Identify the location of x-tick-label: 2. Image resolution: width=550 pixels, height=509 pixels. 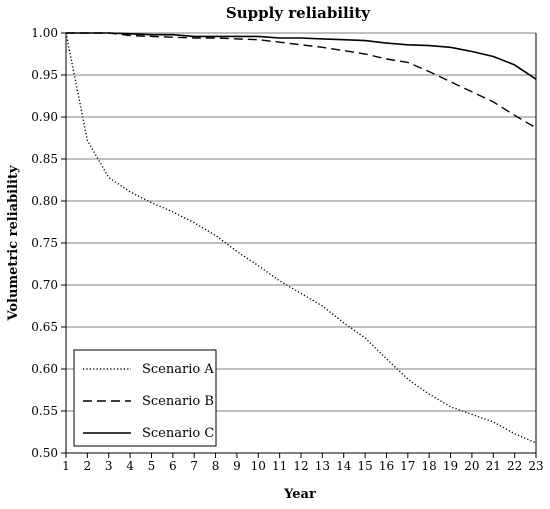
(88, 466).